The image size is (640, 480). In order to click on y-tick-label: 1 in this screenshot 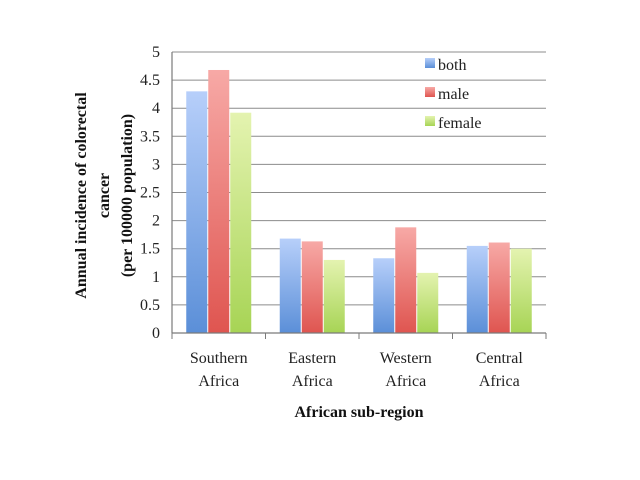, I will do `click(156, 277)`.